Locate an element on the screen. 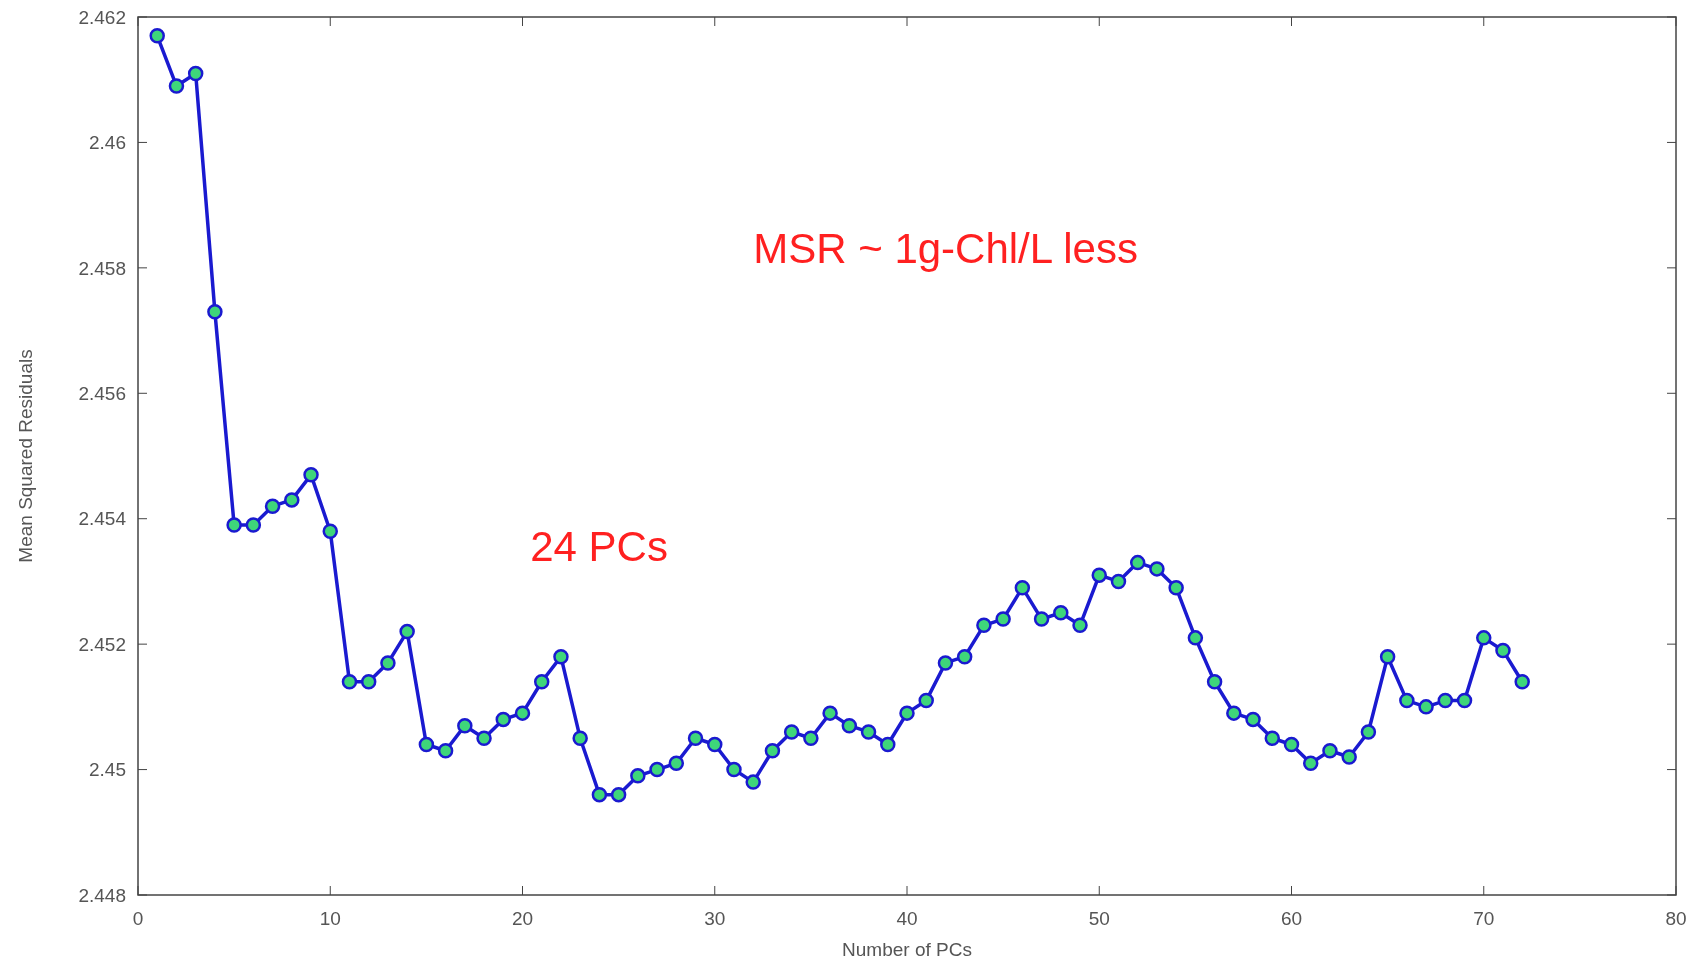  x-tick-label: 0 is located at coordinates (138, 918).